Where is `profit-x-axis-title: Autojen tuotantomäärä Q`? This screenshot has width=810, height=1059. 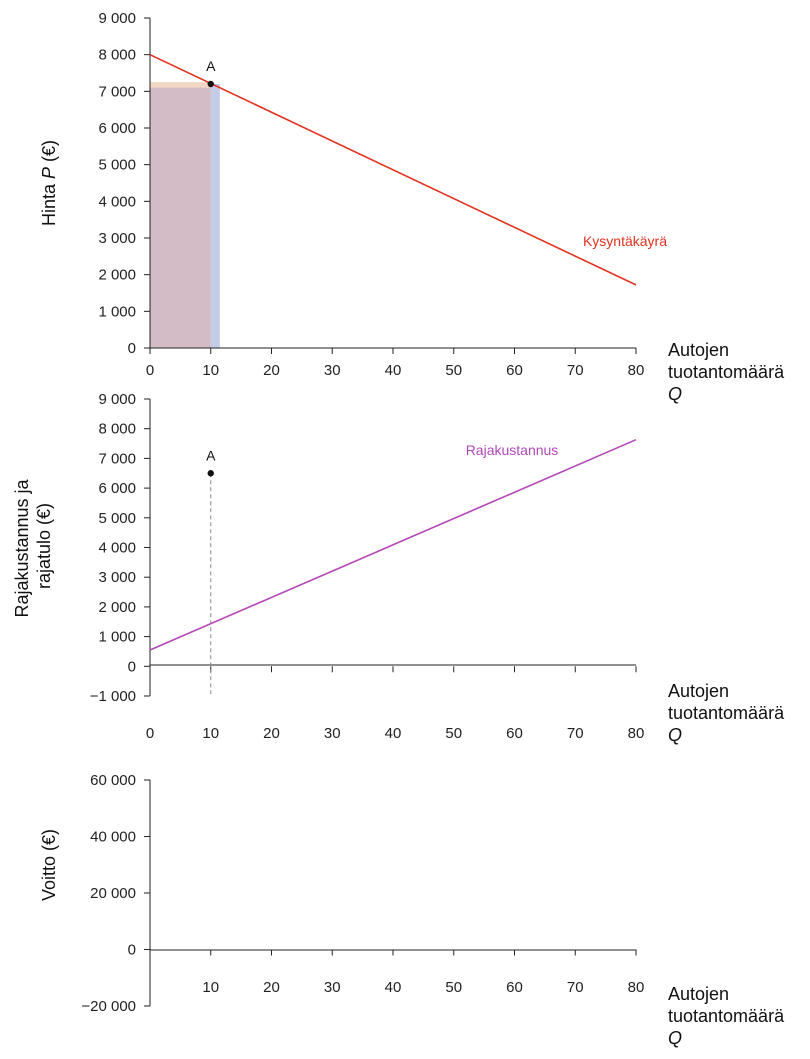 profit-x-axis-title: Autojen tuotantomäärä Q is located at coordinates (728, 1016).